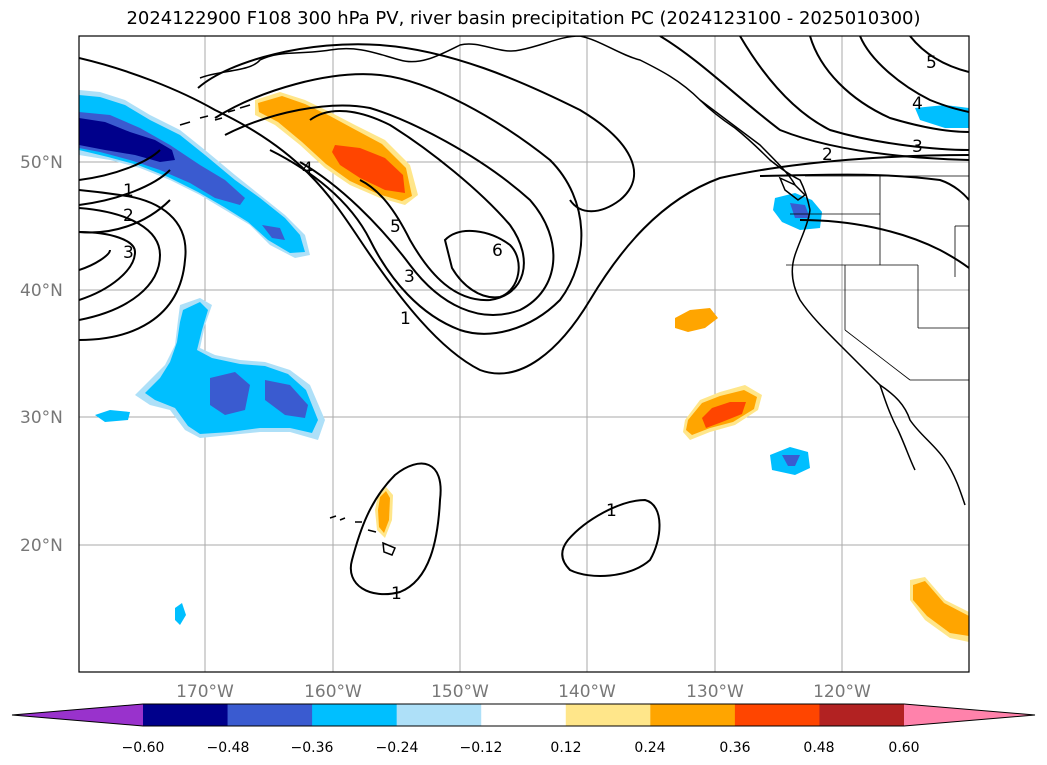 Image resolution: width=1047 pixels, height=765 pixels. I want to click on contour-right-lower, so click(864, 187).